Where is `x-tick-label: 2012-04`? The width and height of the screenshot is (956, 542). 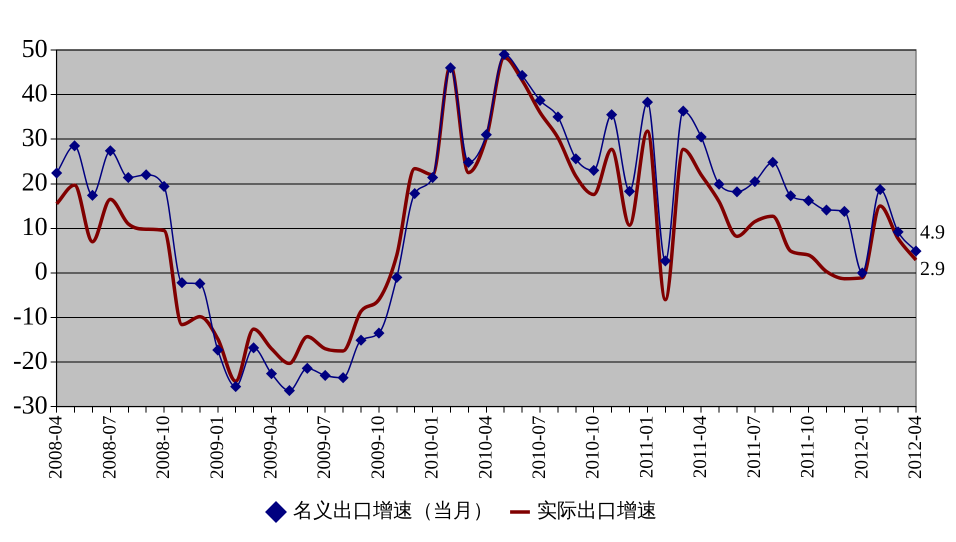
x-tick-label: 2012-04 is located at coordinates (915, 447).